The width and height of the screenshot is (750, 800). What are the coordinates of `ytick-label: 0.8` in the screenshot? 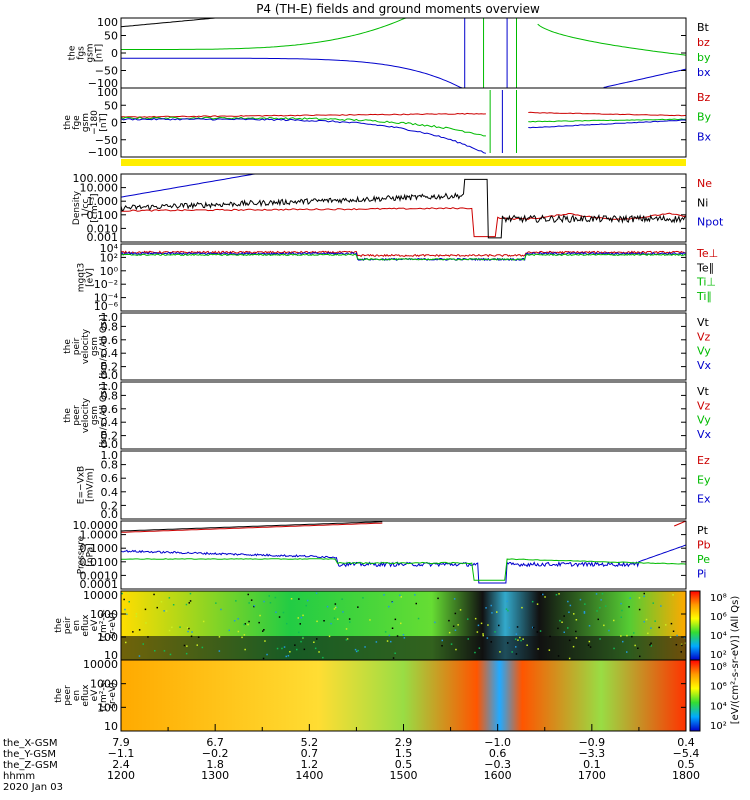 It's located at (110, 395).